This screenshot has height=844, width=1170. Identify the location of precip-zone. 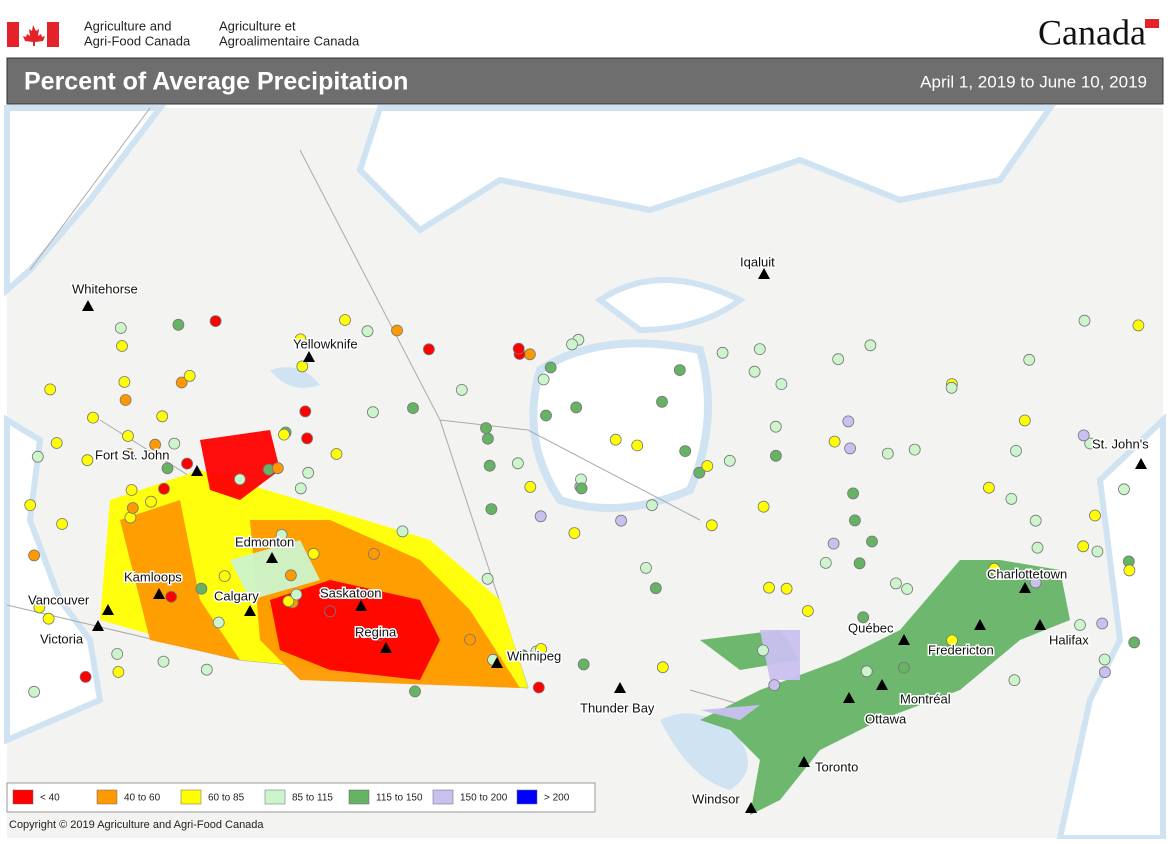
(240, 465).